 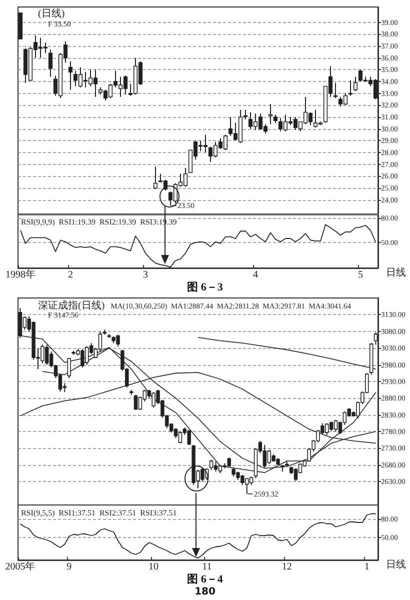 I want to click on chart-title: 深证成指(日线), so click(x=71, y=306).